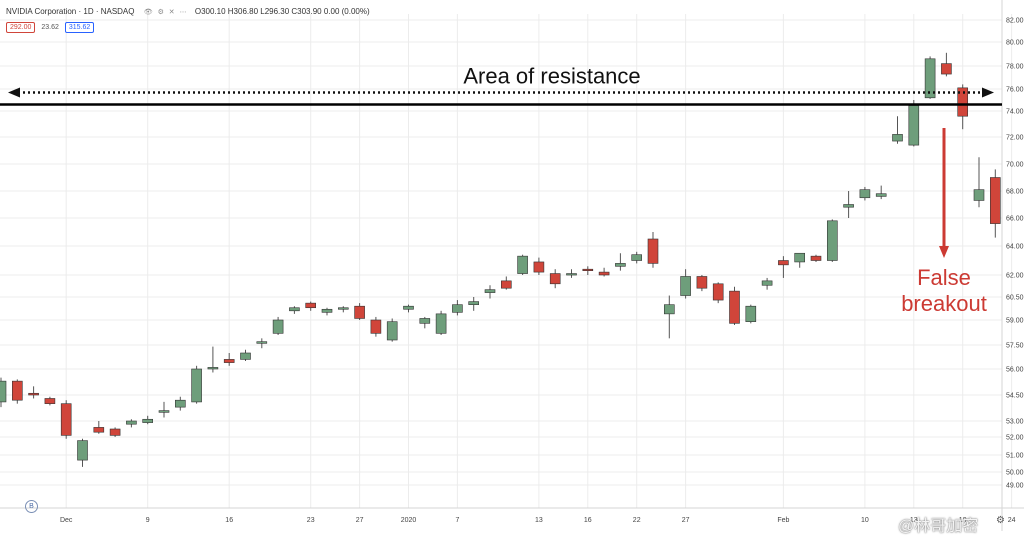 The width and height of the screenshot is (1024, 536). I want to click on watermark: @林哥加密, so click(938, 526).